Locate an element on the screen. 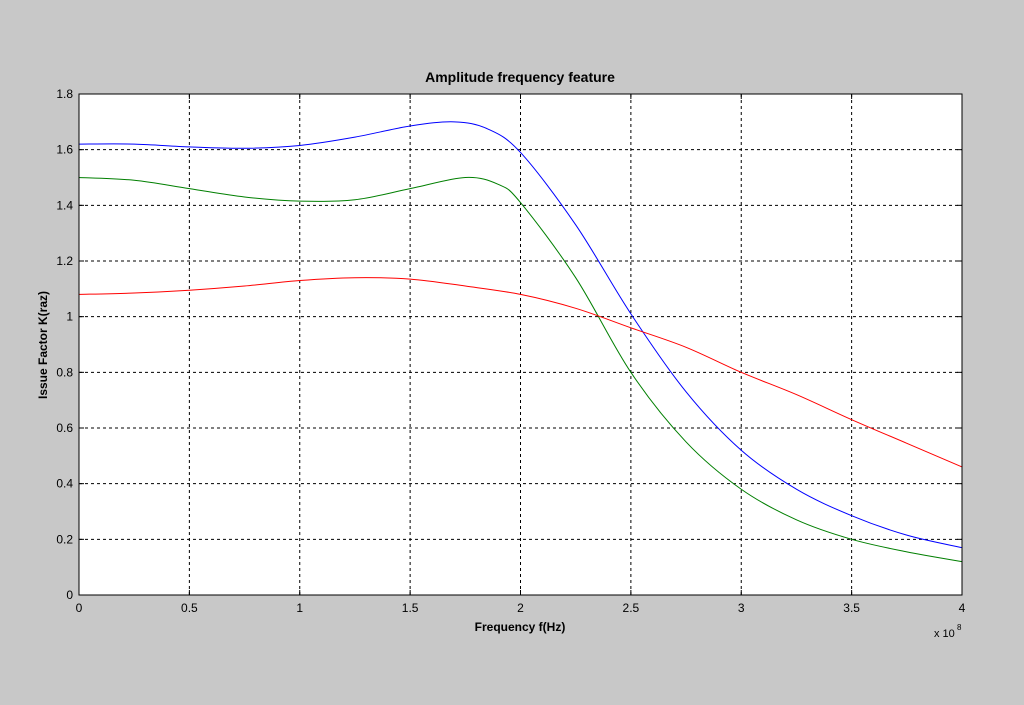 The height and width of the screenshot is (705, 1024). y-tick-label: 1.4 is located at coordinates (64, 205).